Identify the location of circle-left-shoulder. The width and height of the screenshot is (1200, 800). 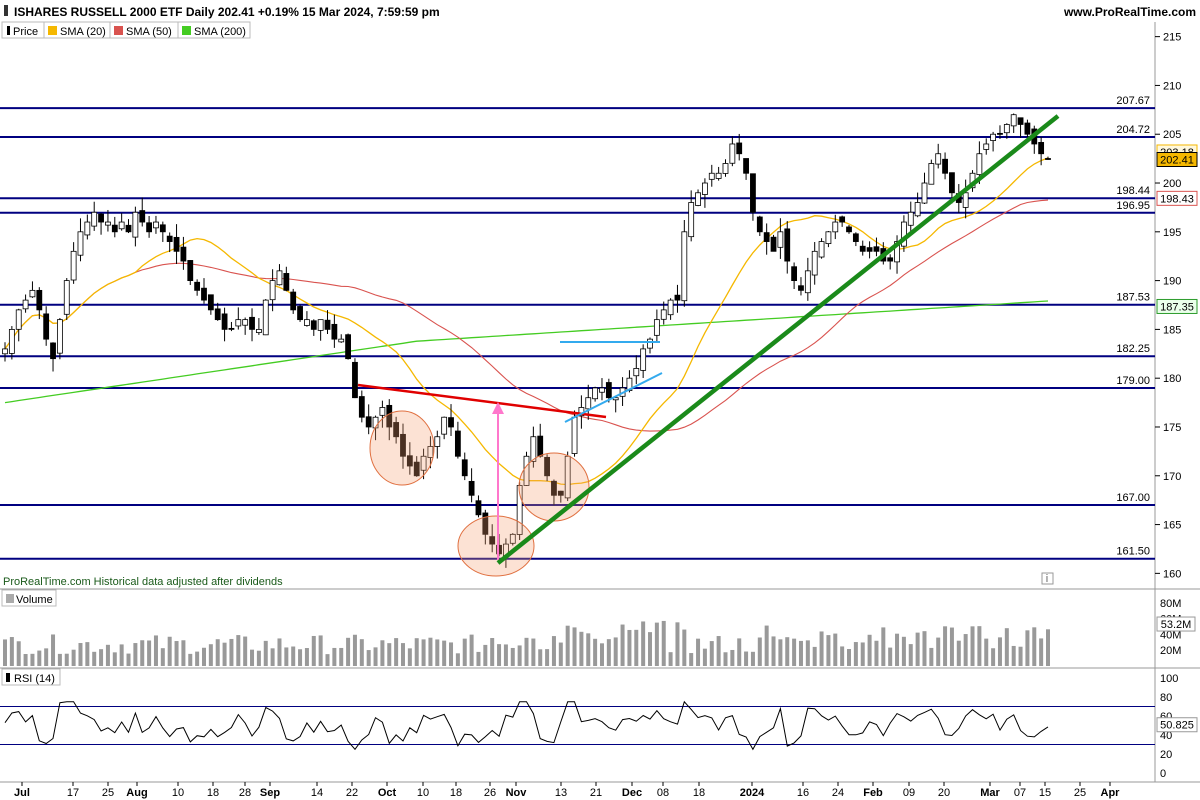
(402, 448).